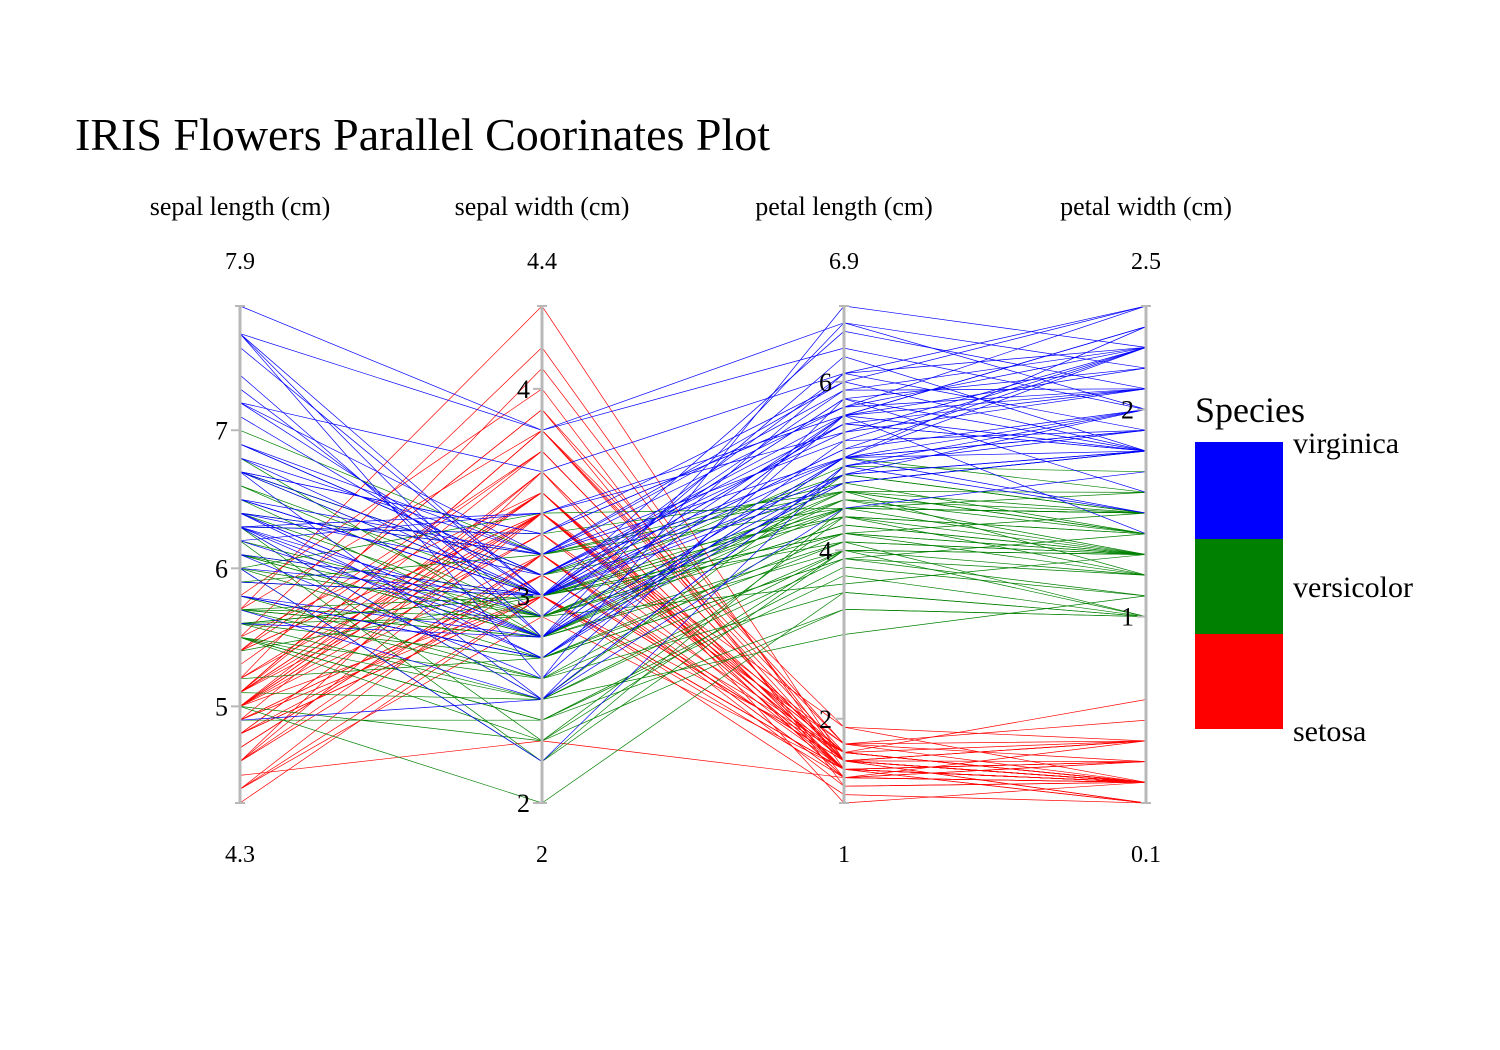  Describe the element at coordinates (221, 706) in the screenshot. I see `axis-sepal-length-cm-tick-label-5: 5` at that location.